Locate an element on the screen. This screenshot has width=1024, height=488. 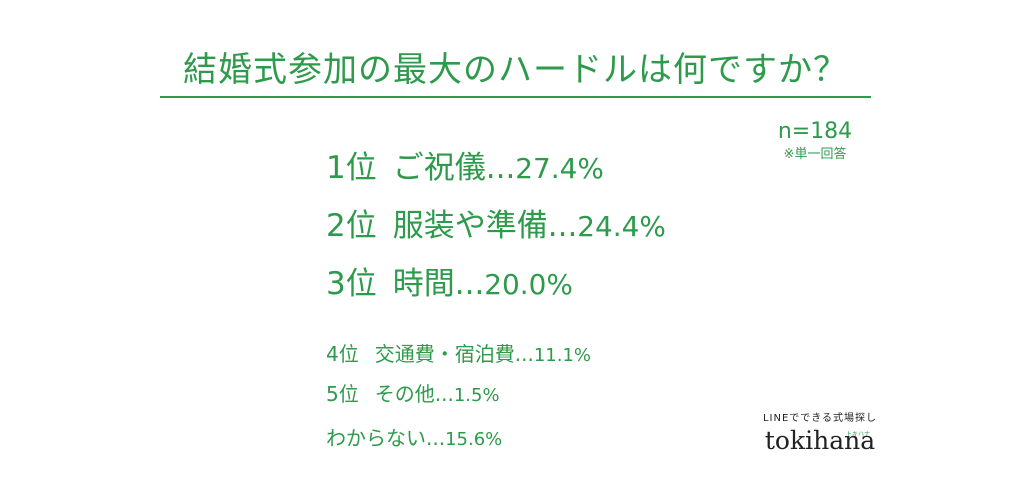
brand-tagline: LINEでできる式場探し is located at coordinates (820, 418).